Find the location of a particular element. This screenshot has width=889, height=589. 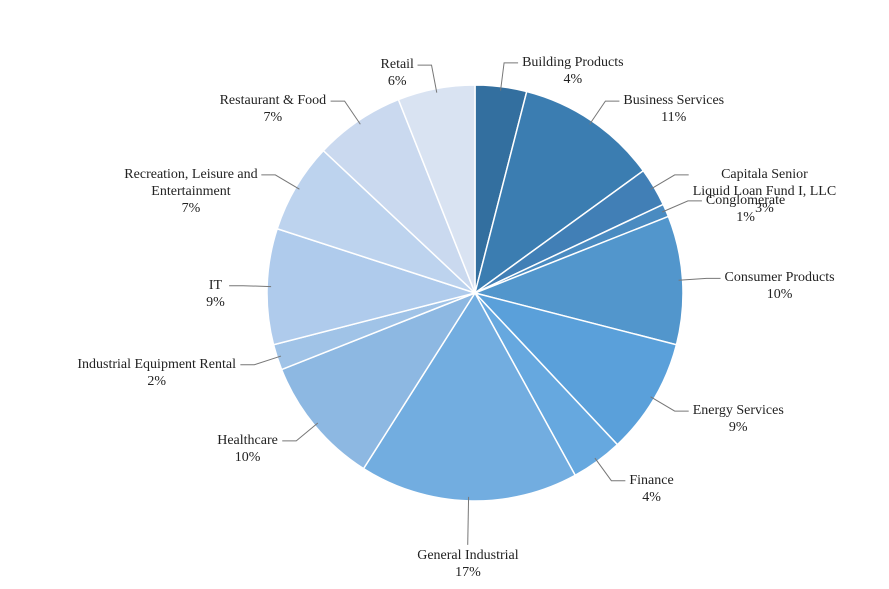

slice-label: General Industrial 17% is located at coordinates (467, 564).